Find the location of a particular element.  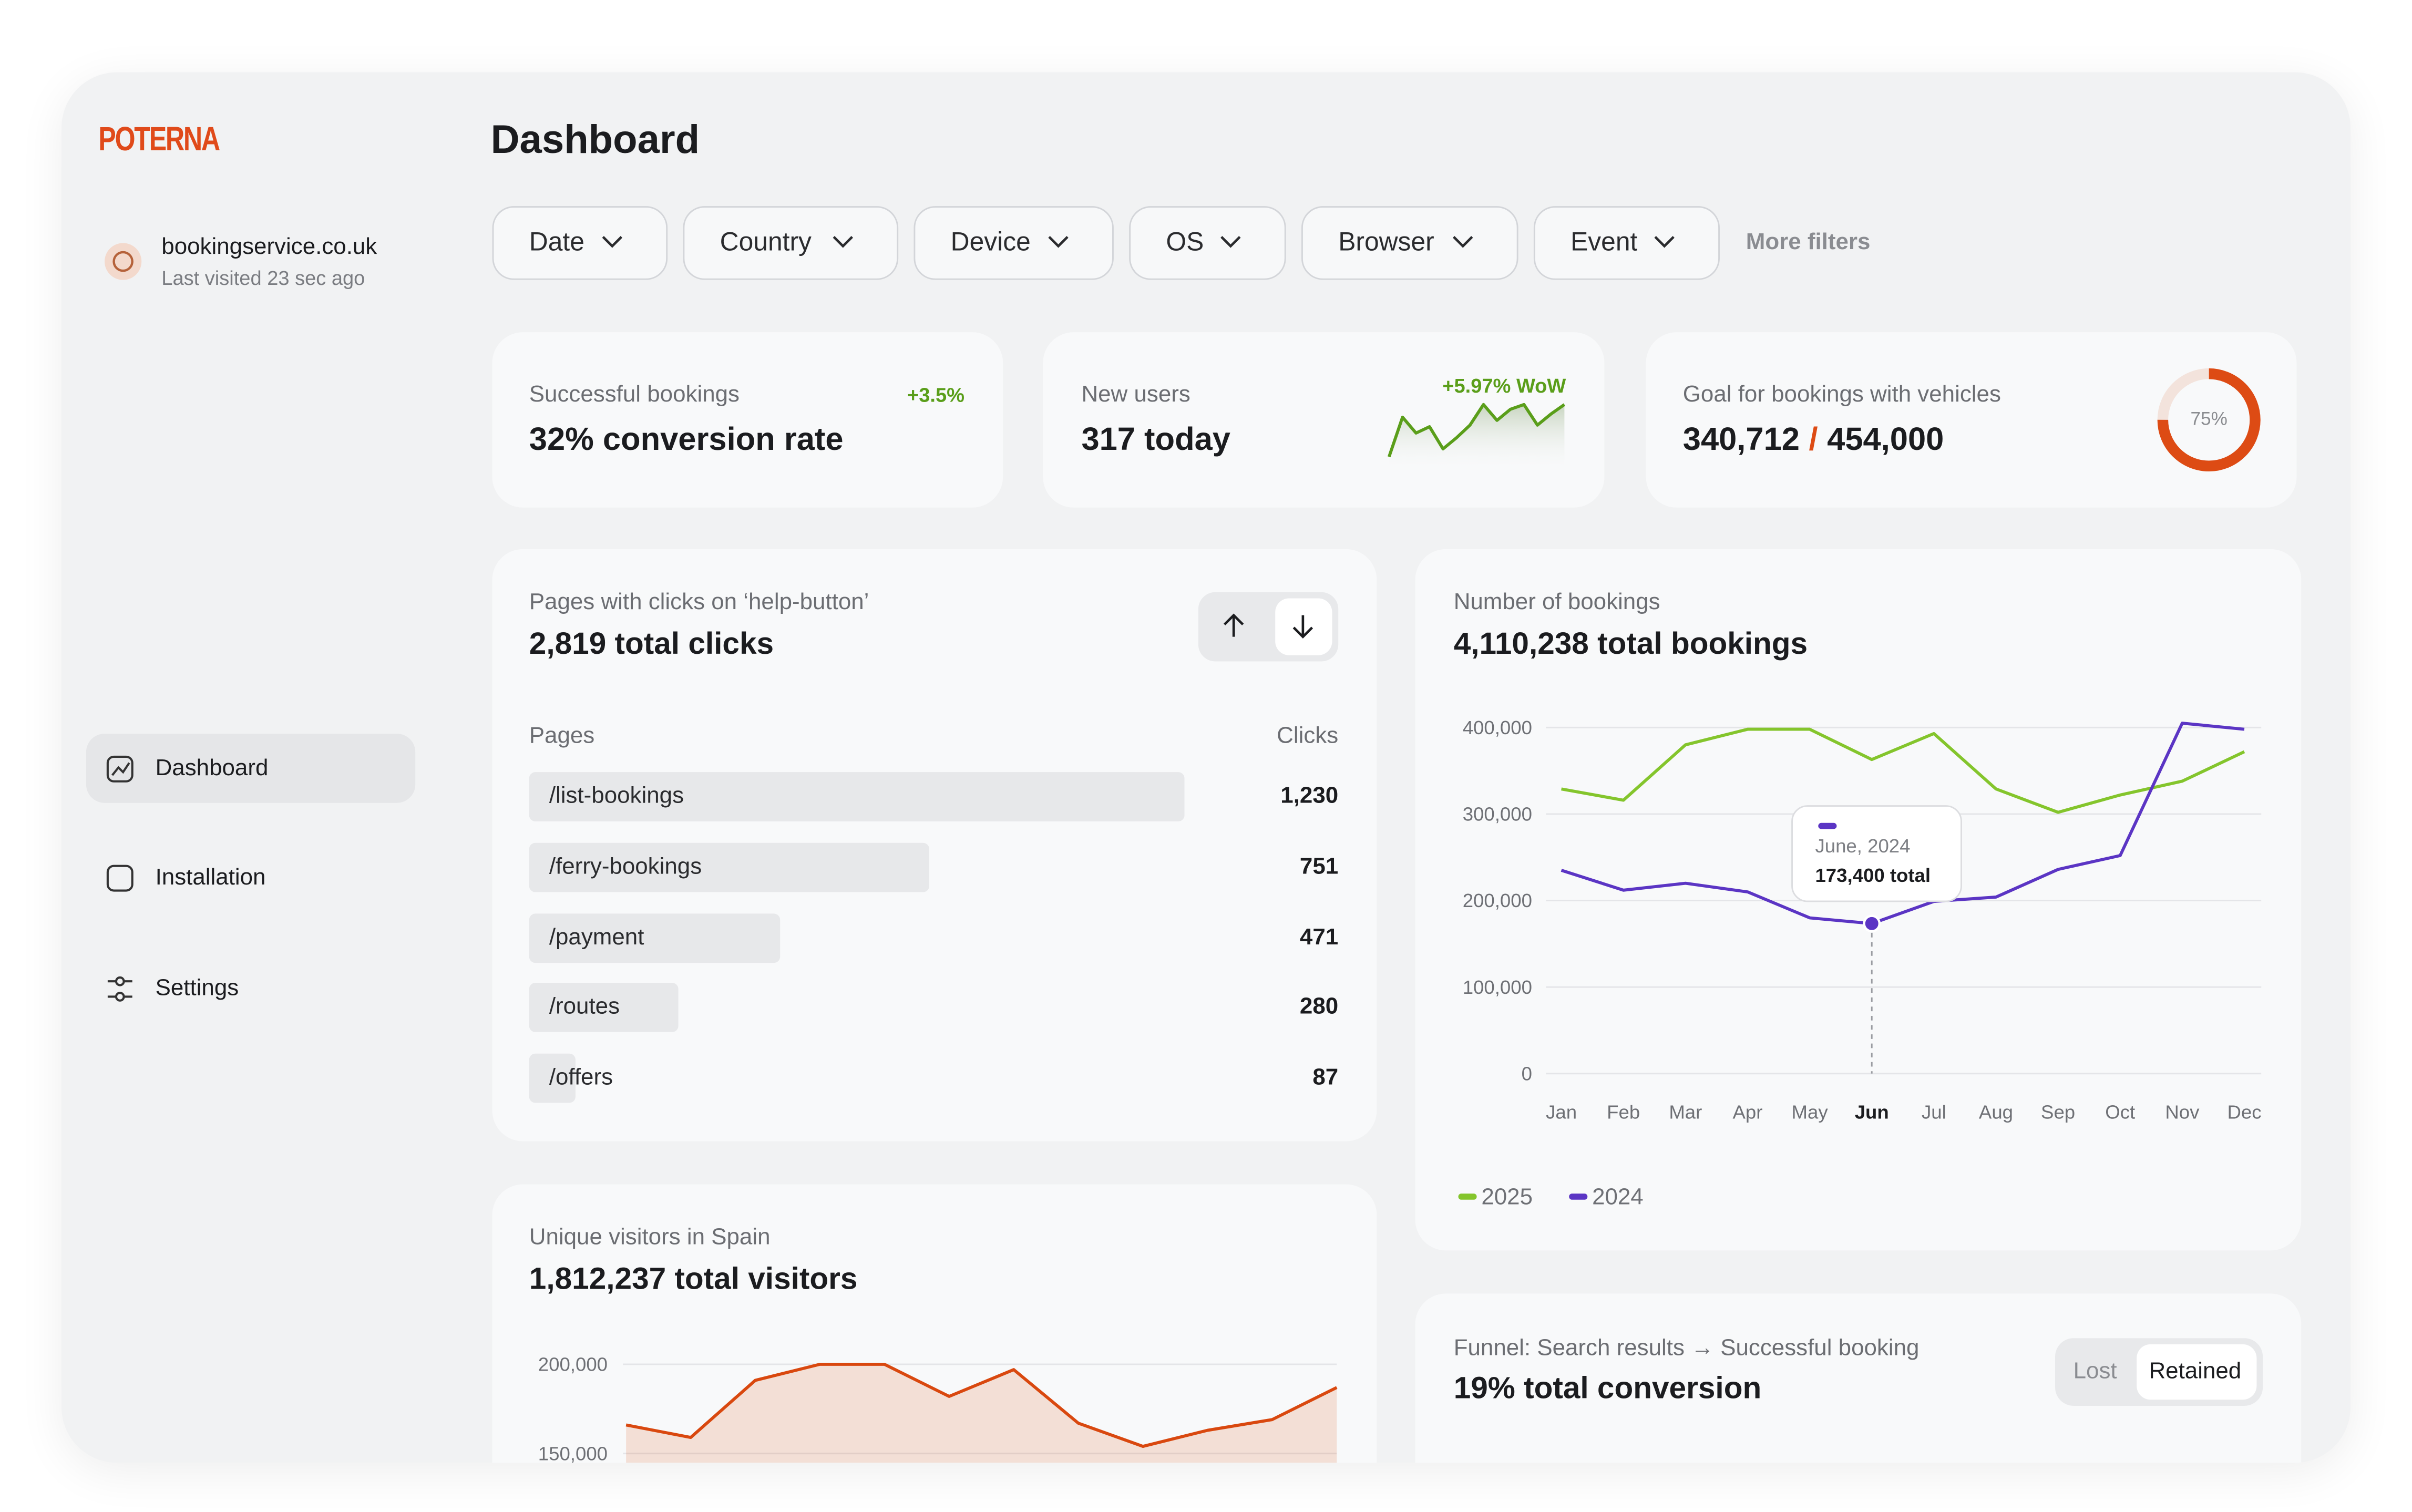

y-tick-label: 300,000 is located at coordinates (1497, 814).